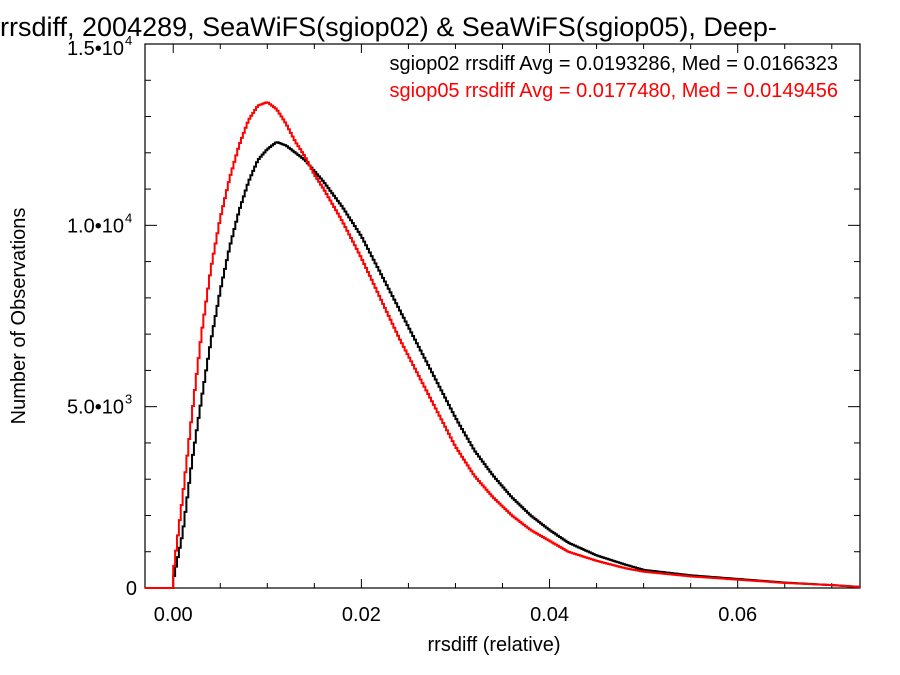  Describe the element at coordinates (95, 408) in the screenshot. I see `y-tick-label-1: 5.0•10` at that location.